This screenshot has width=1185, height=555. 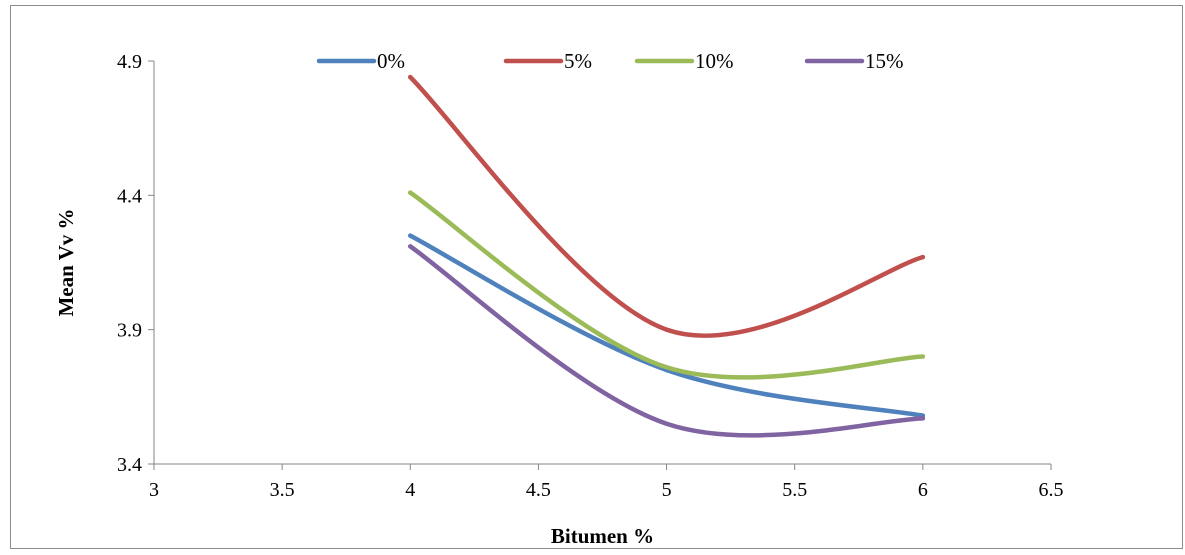 What do you see at coordinates (884, 61) in the screenshot?
I see `legend-label: 15%` at bounding box center [884, 61].